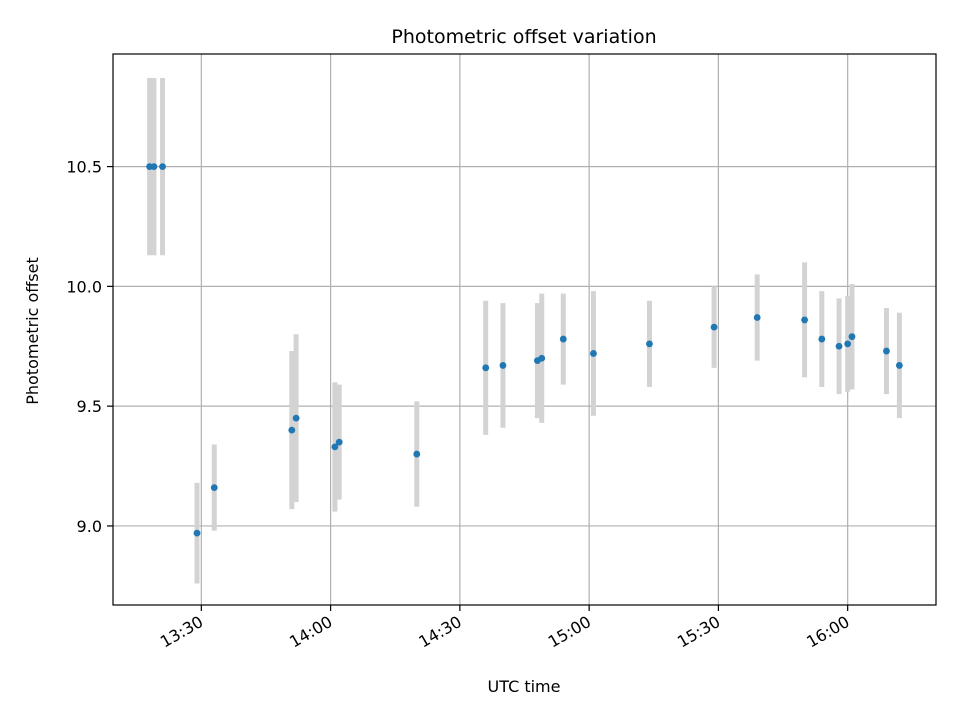 This screenshot has height=720, width=960. What do you see at coordinates (84, 167) in the screenshot?
I see `y-tick-label: 10.5` at bounding box center [84, 167].